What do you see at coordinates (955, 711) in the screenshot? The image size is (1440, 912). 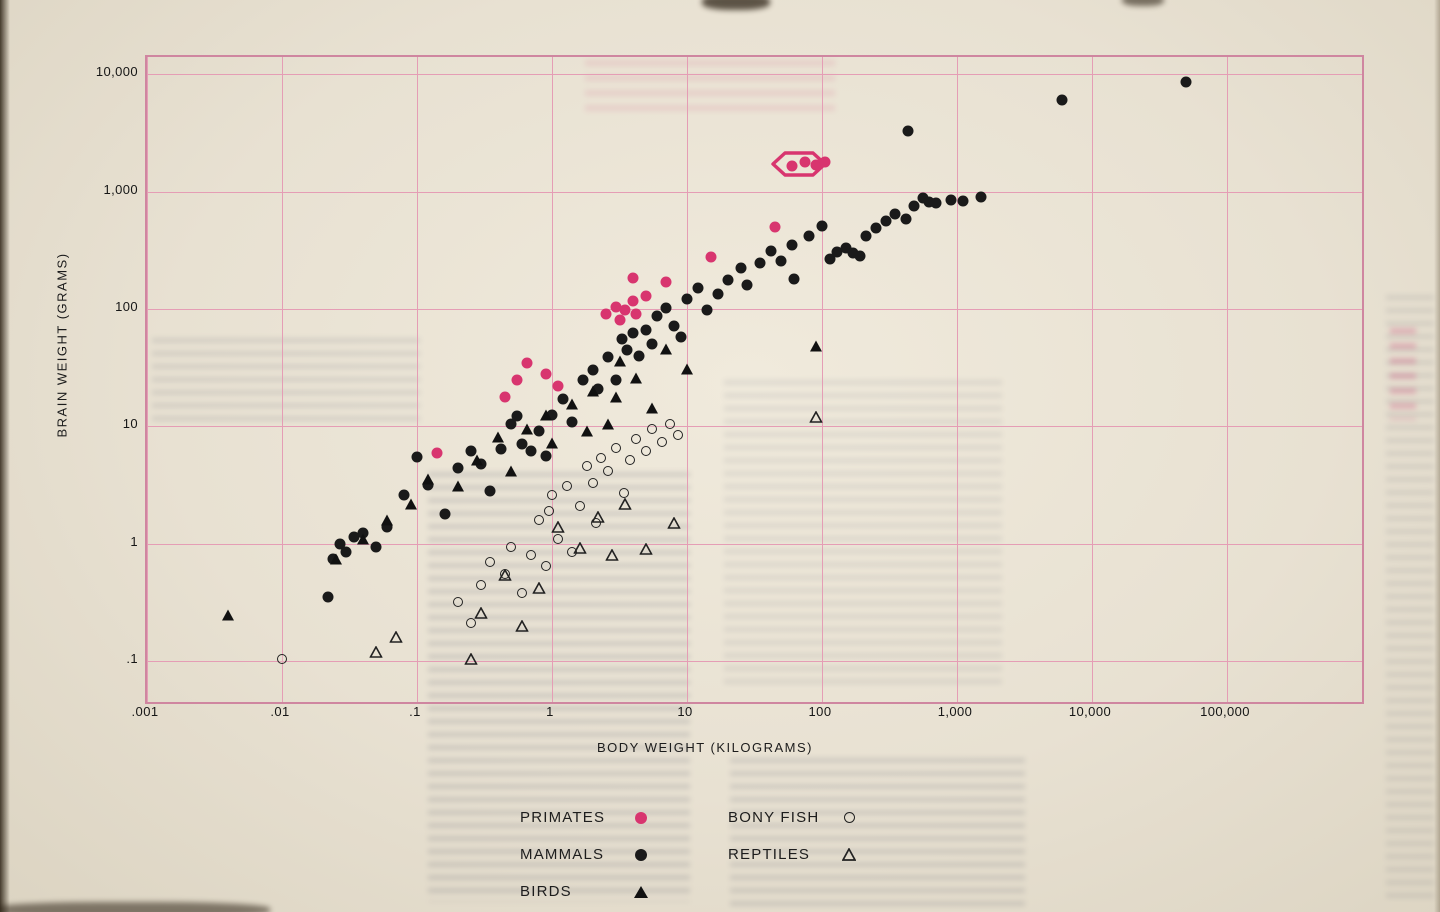 I see `x-tick-label: 1,000` at bounding box center [955, 711].